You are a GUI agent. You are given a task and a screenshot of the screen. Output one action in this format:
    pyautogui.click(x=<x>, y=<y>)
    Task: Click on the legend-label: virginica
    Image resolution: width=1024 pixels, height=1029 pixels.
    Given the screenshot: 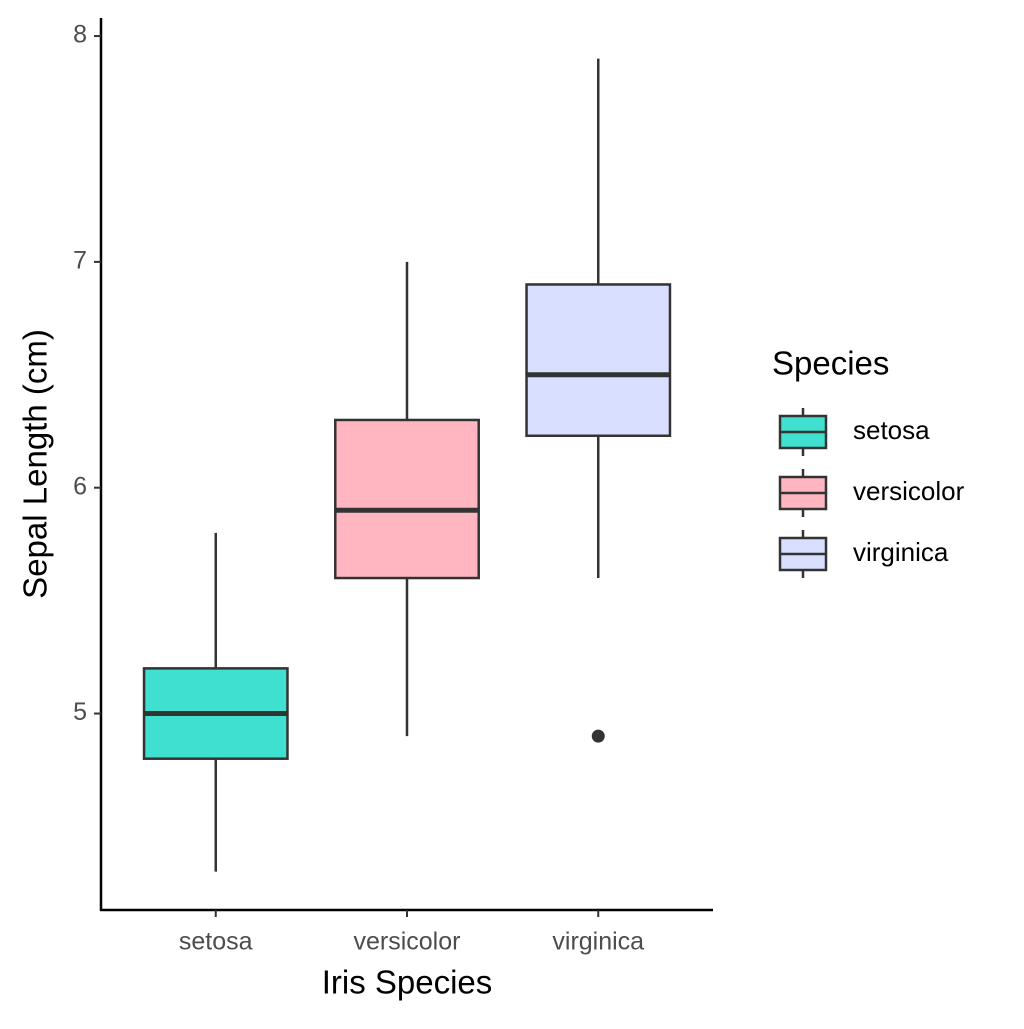 What is the action you would take?
    pyautogui.click(x=901, y=552)
    